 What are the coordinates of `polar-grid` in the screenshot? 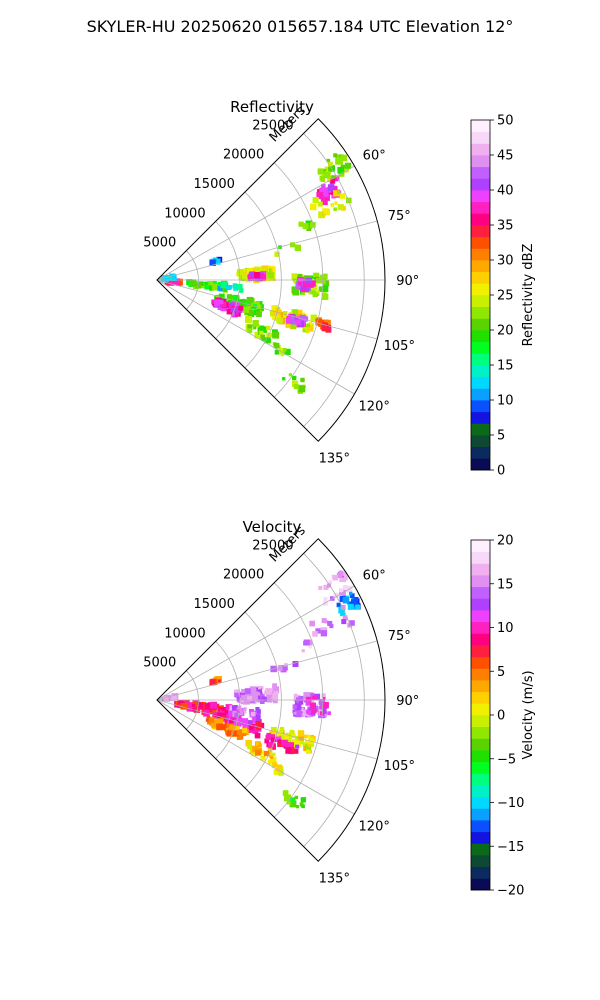 It's located at (270, 707).